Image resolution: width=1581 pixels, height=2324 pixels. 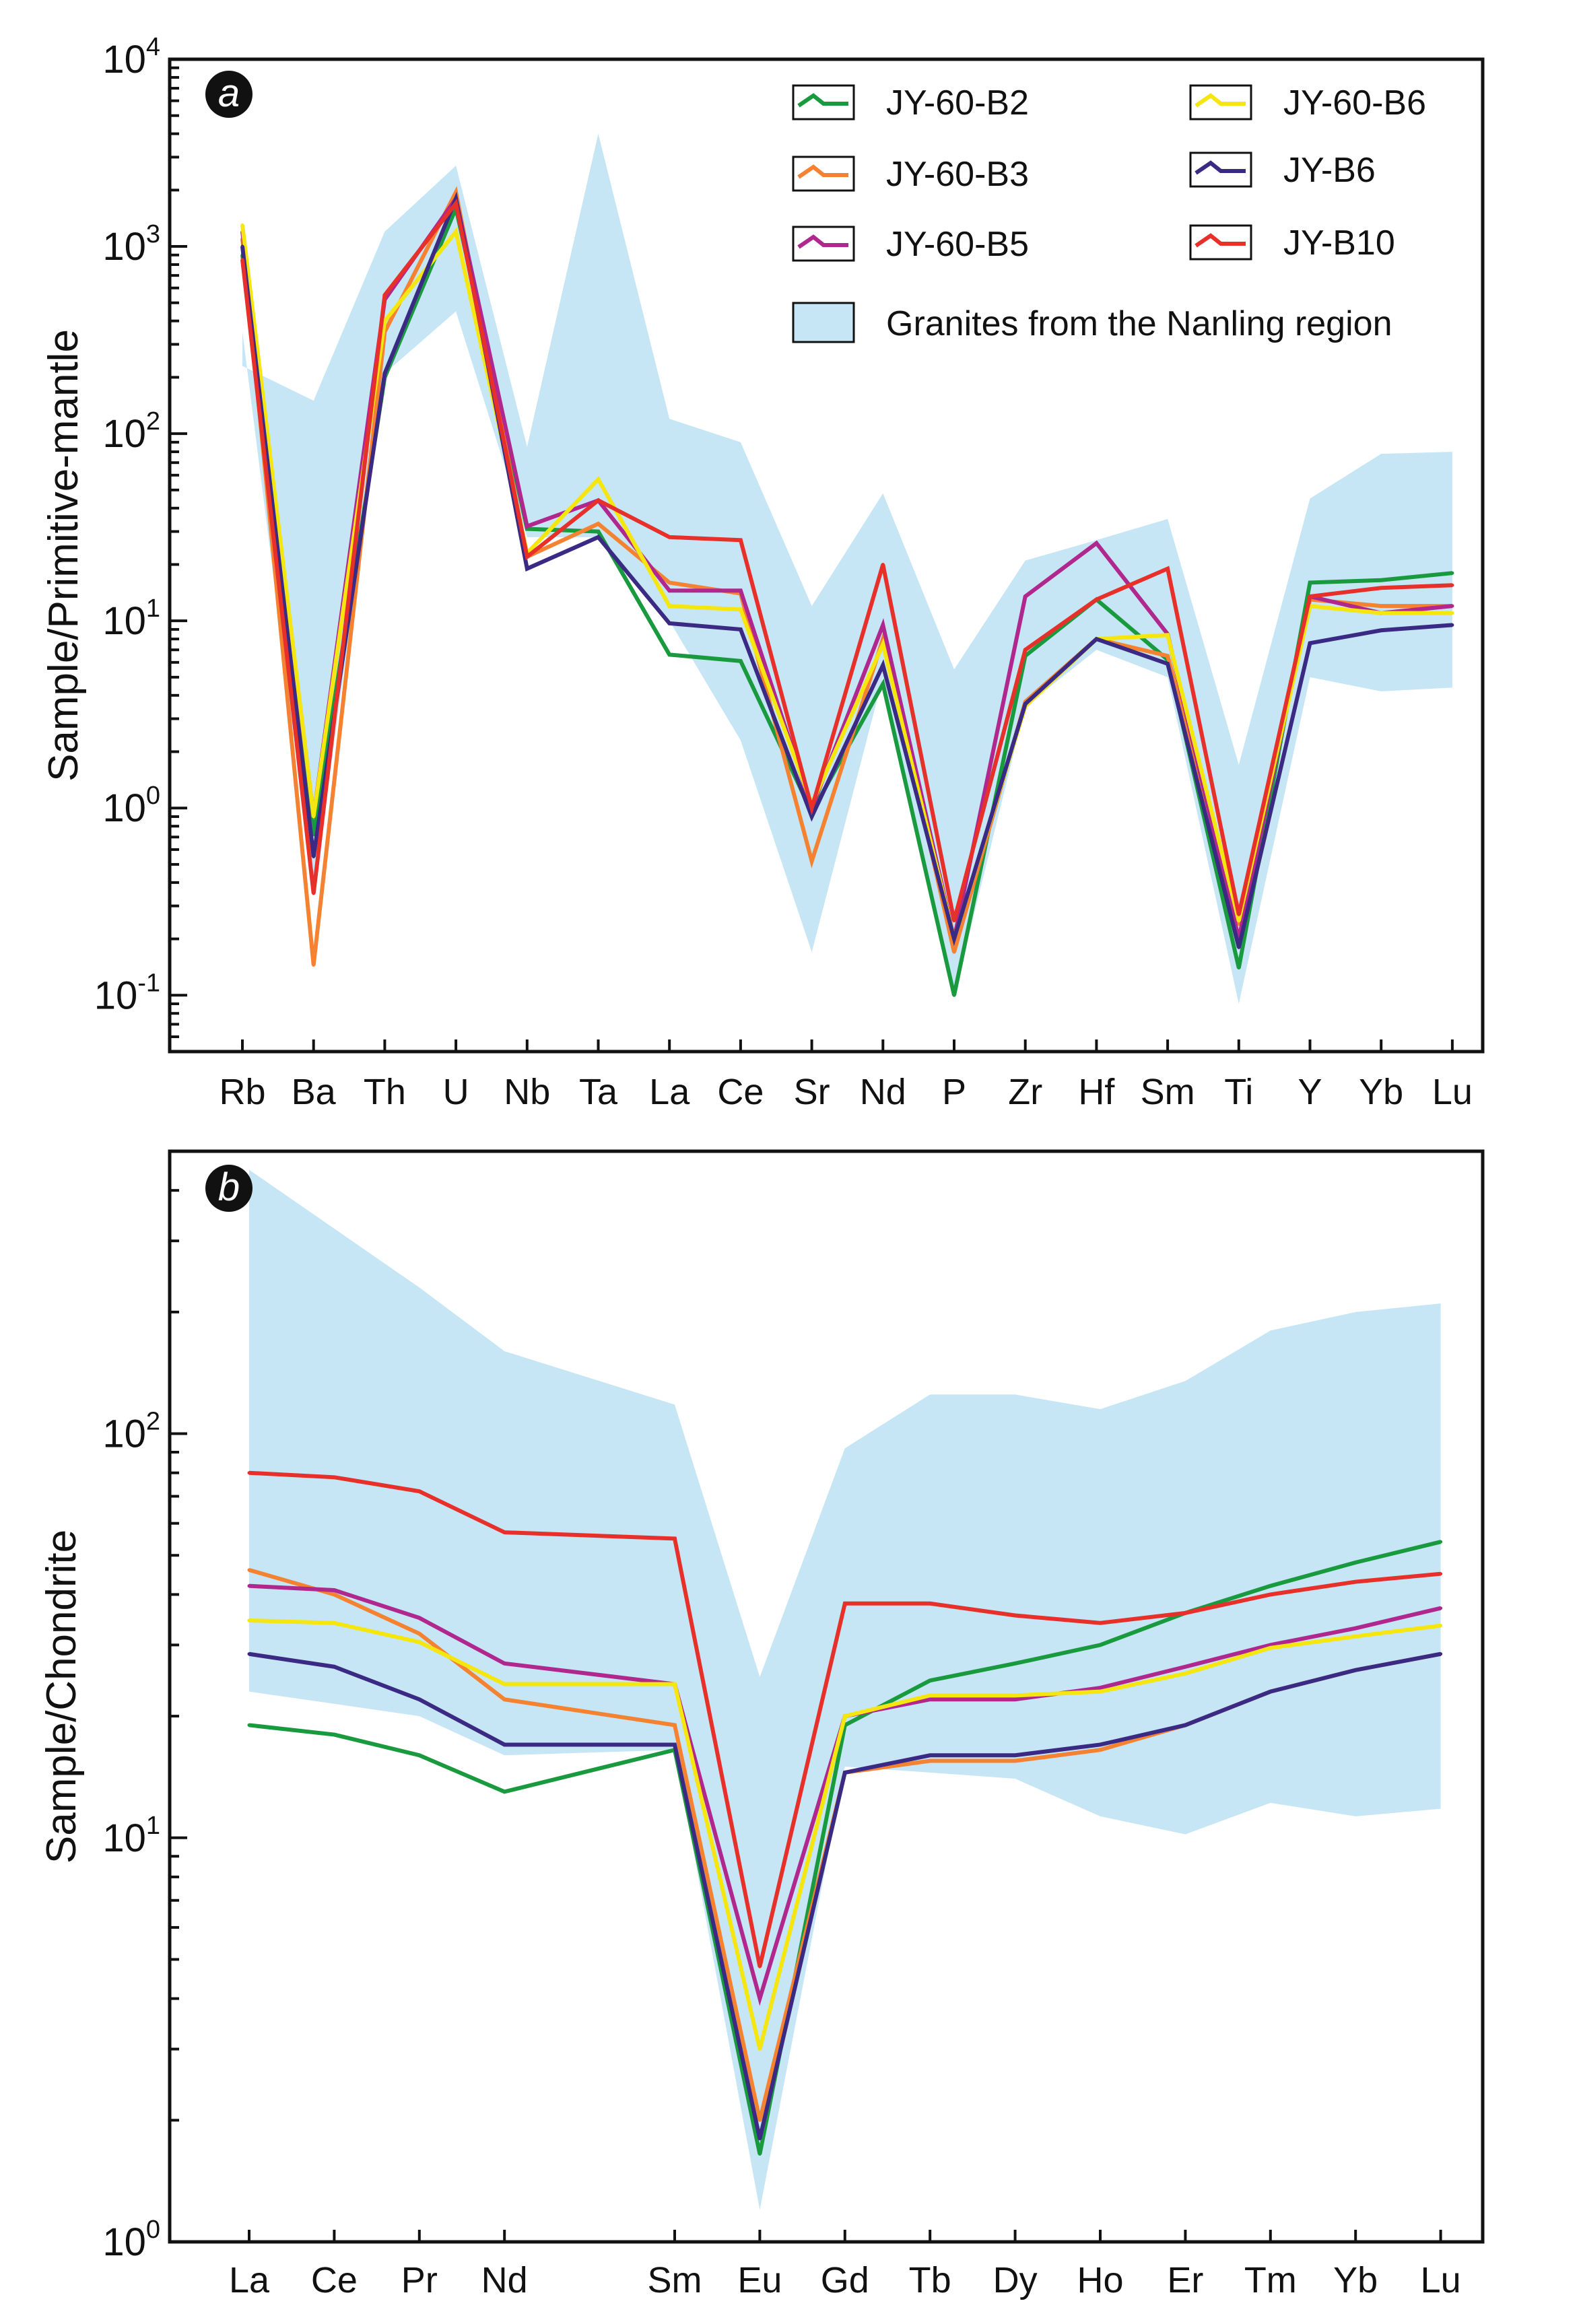 I want to click on point-jy-b10-ba, so click(x=314, y=893).